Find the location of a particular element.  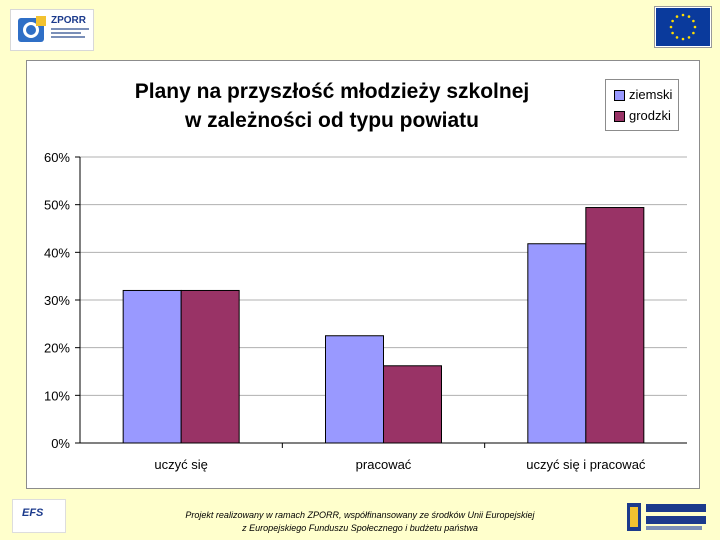

eu-flag-icon is located at coordinates (683, 27).